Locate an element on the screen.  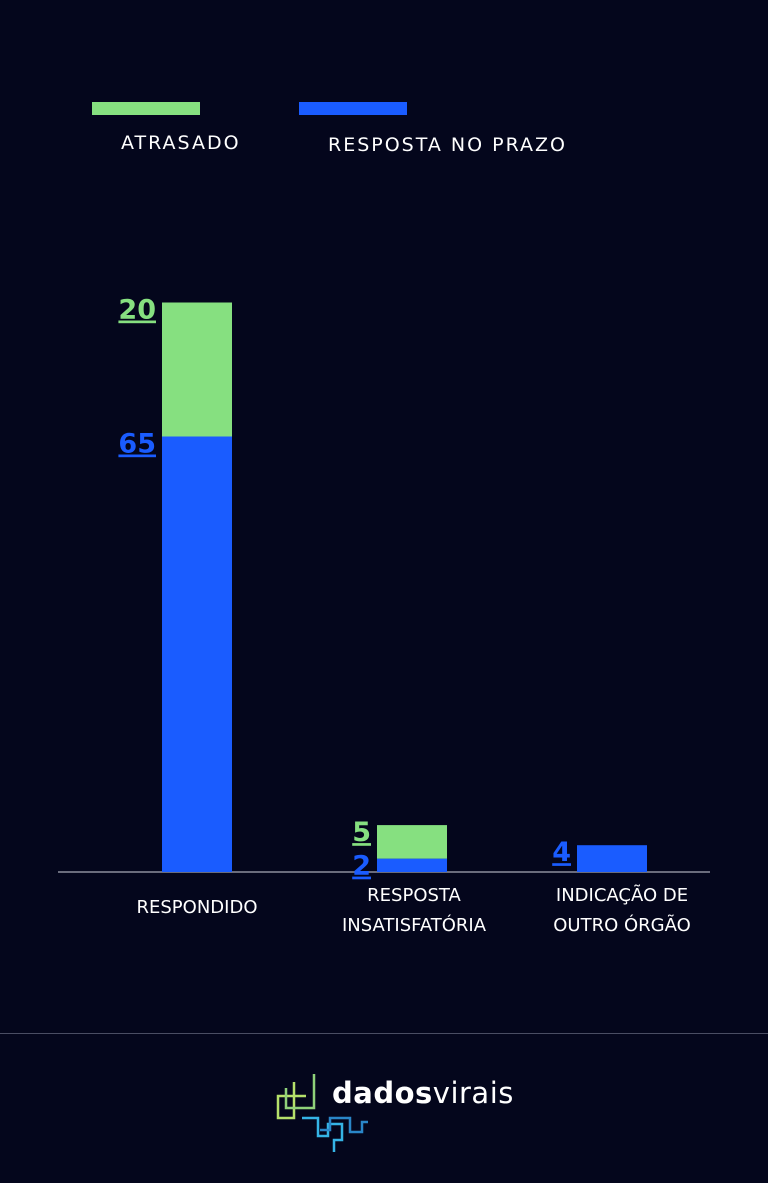
category-label-line: RESPOSTA is located at coordinates (414, 895).